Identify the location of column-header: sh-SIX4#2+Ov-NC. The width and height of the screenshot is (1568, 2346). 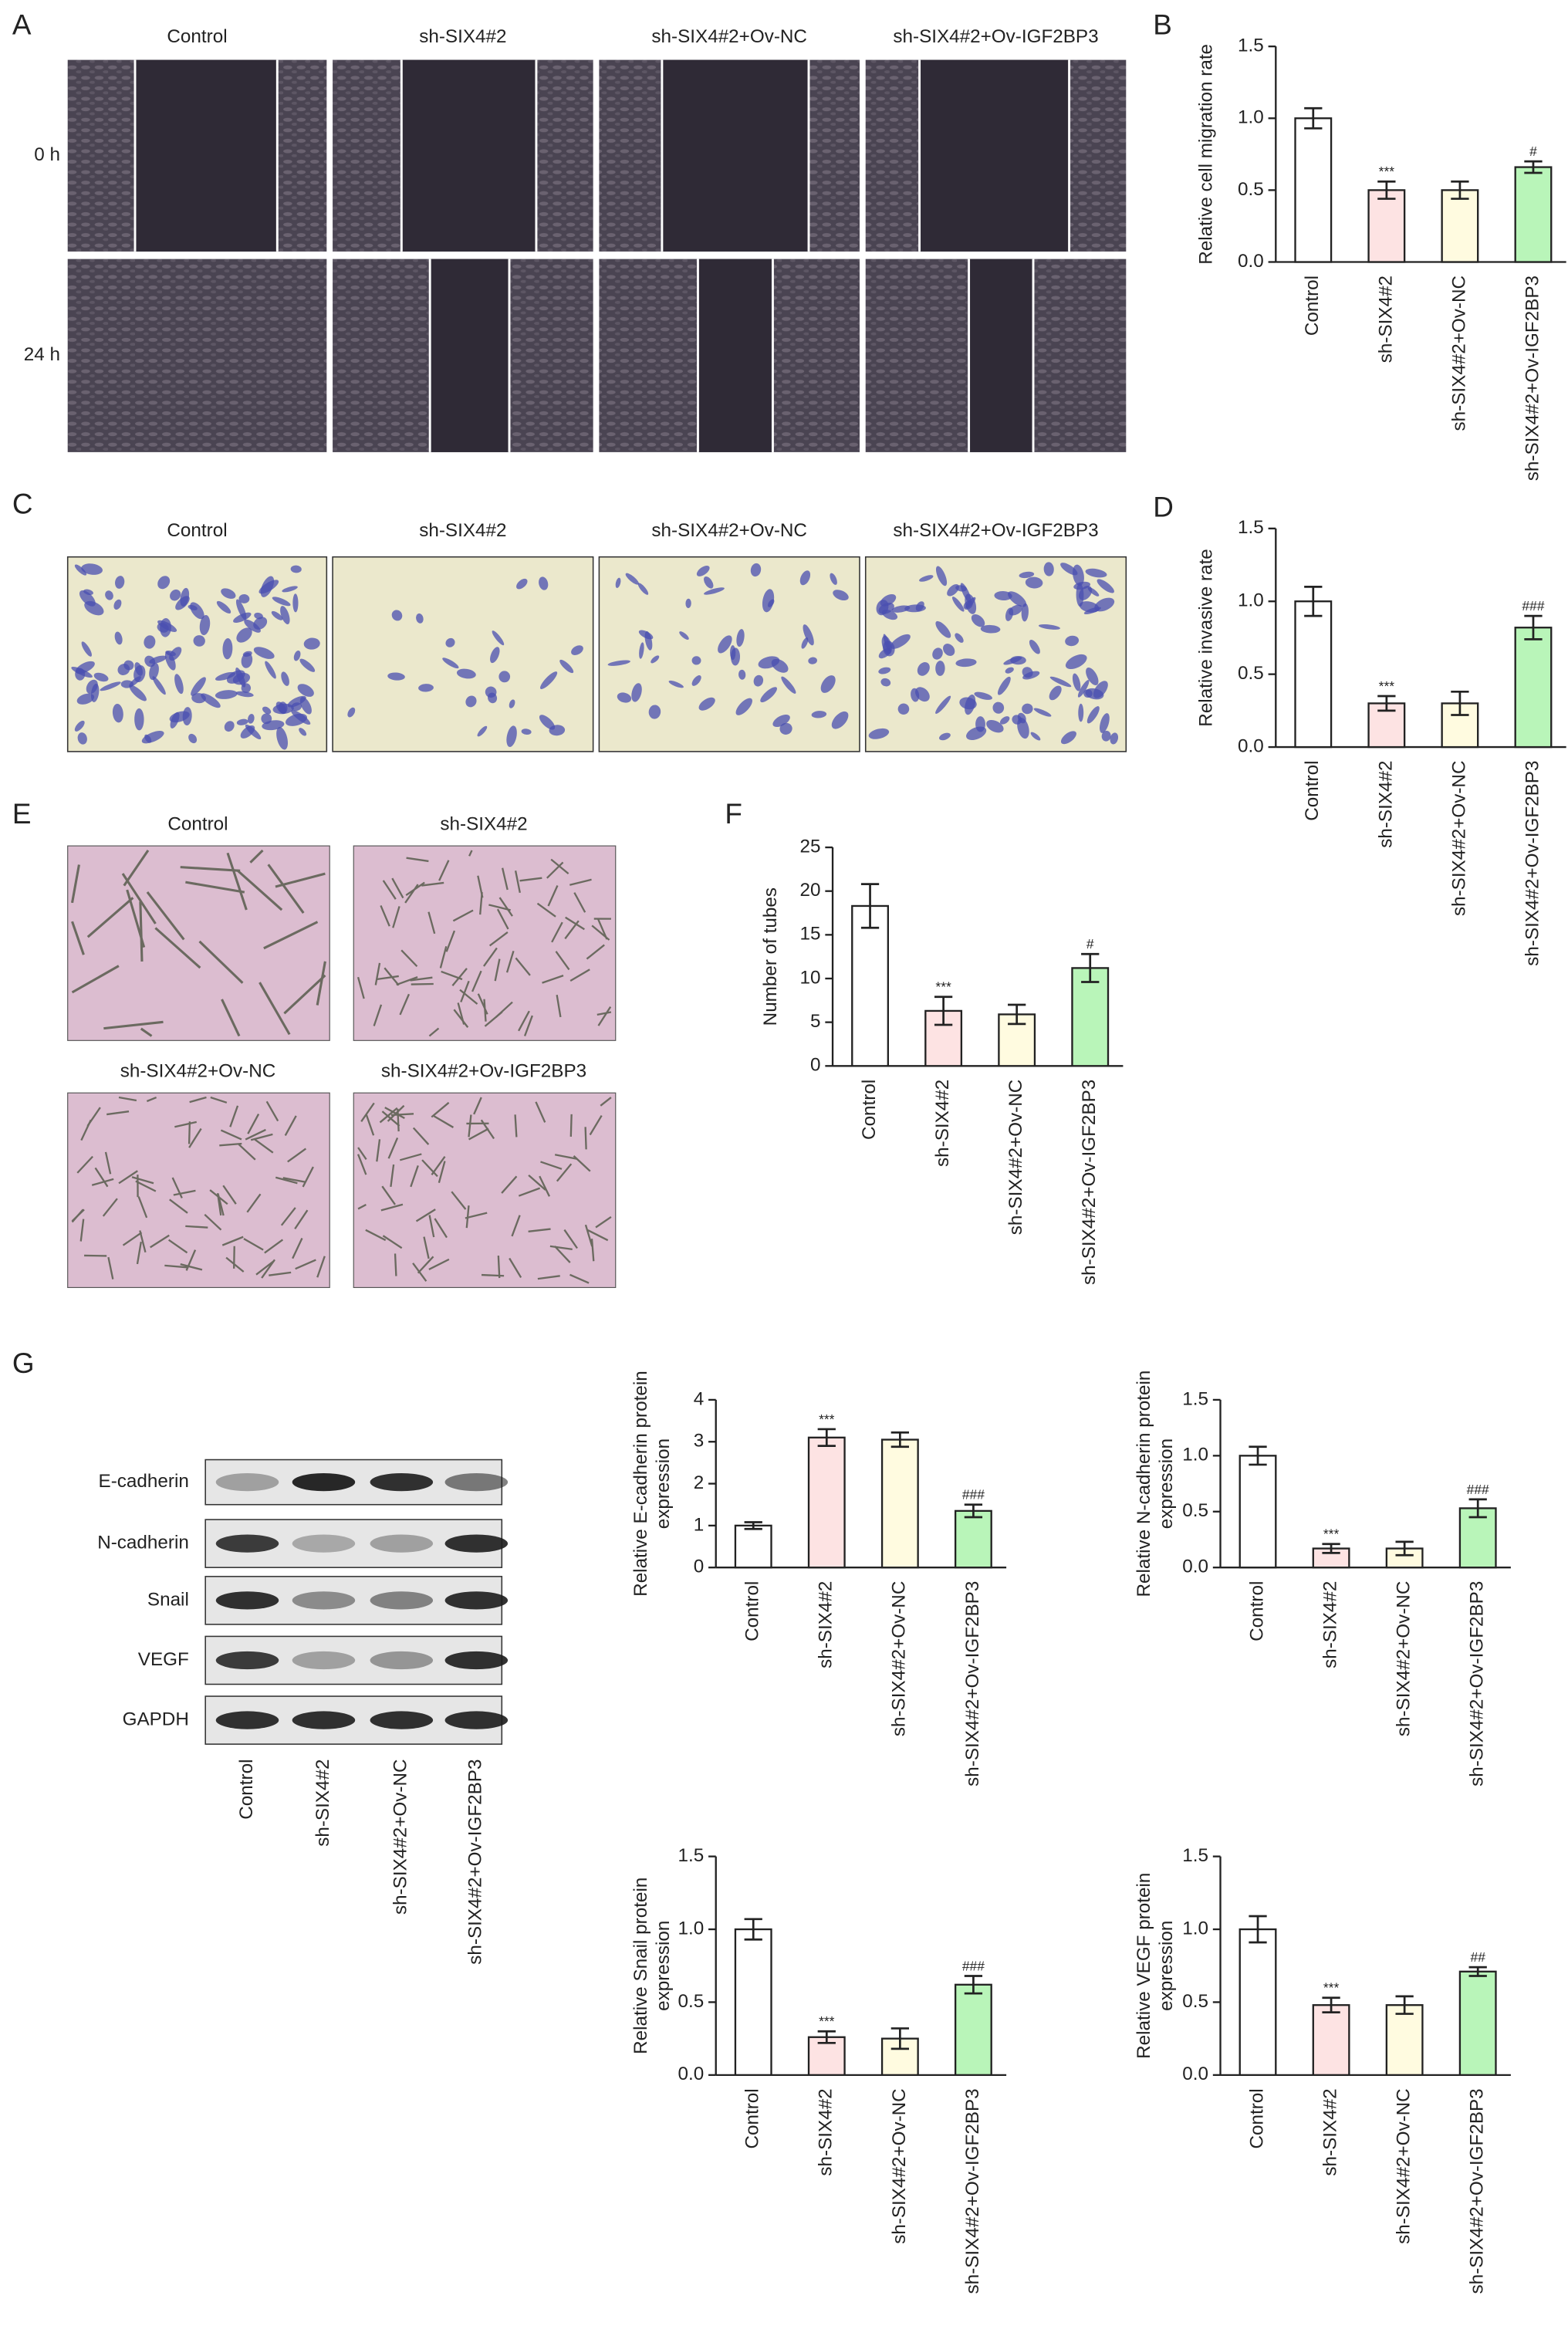
(728, 36).